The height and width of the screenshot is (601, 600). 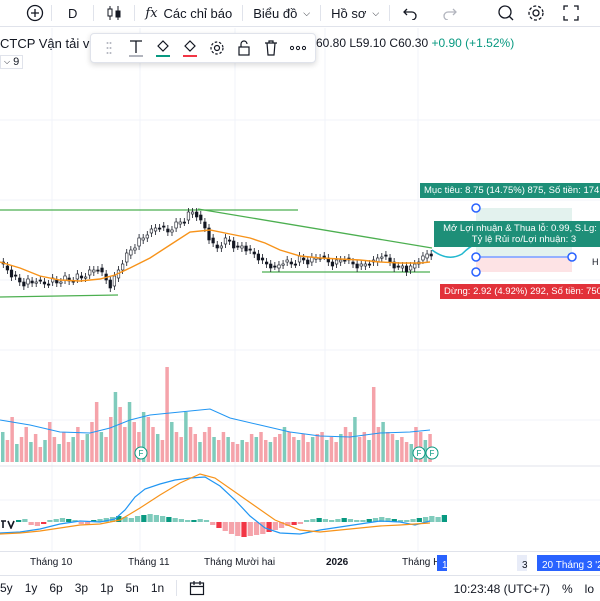 I want to click on indicators-button: fx Các chỉ báo, so click(x=189, y=13).